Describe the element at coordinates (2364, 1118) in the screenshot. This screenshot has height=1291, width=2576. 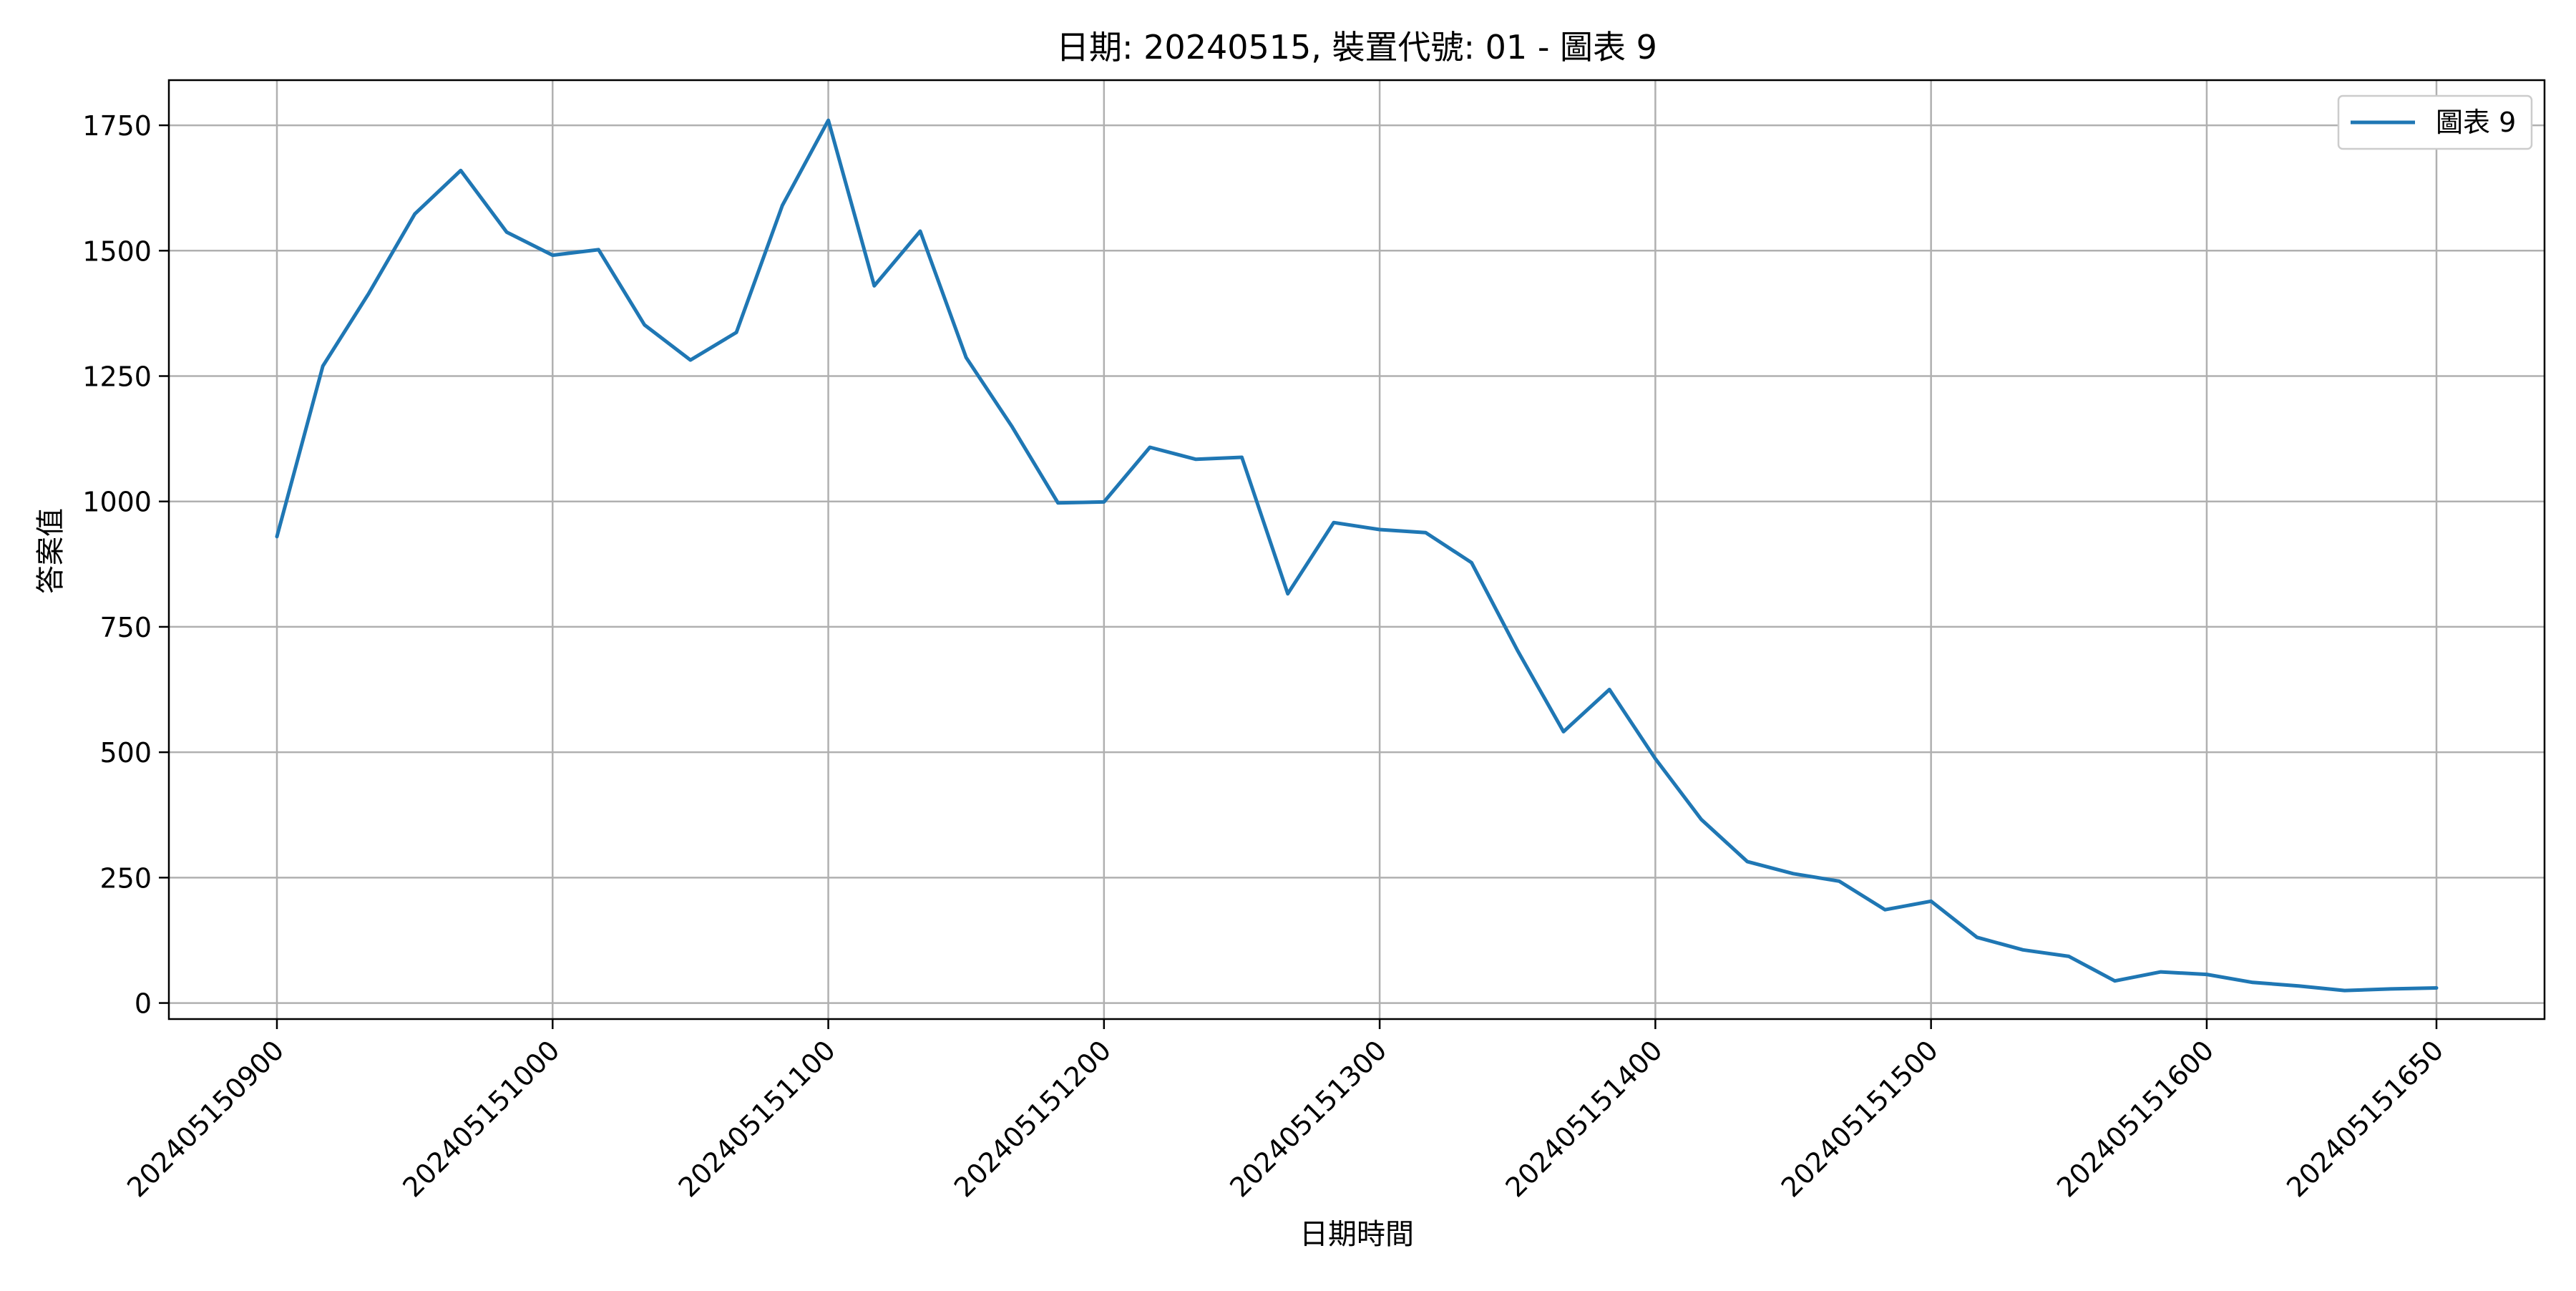
I see `x-tick-label: 202405151650` at that location.